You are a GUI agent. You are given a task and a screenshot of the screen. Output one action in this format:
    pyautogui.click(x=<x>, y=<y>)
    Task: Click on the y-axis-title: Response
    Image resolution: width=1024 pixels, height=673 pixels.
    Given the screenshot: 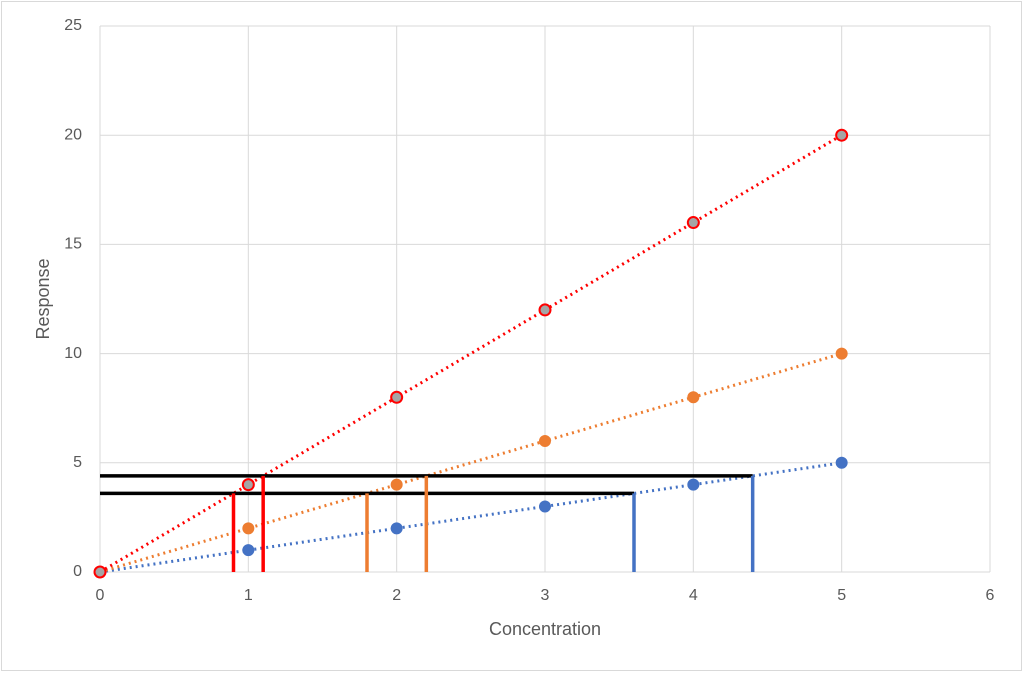 What is the action you would take?
    pyautogui.click(x=43, y=298)
    